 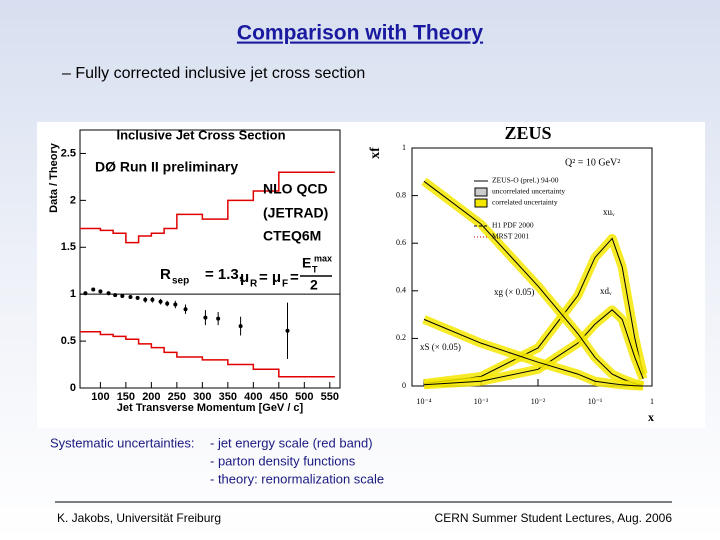 What do you see at coordinates (304, 397) in the screenshot?
I see `x-tick-label: 500` at bounding box center [304, 397].